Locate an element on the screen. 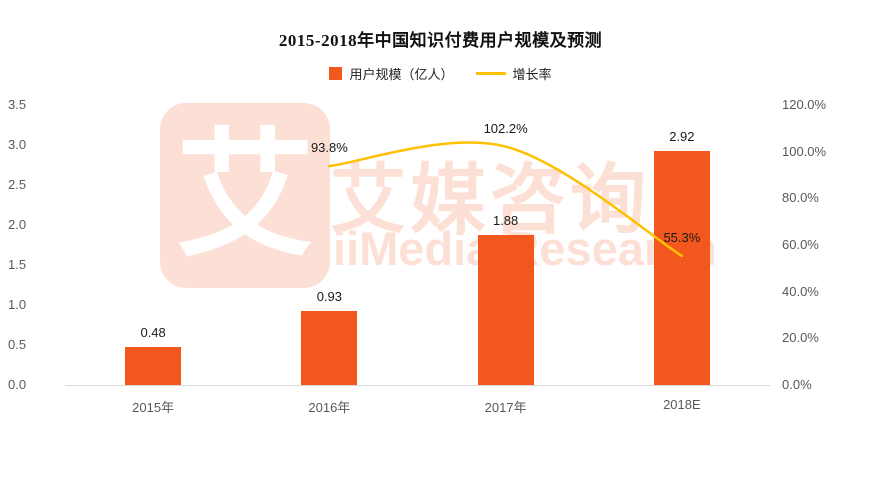 This screenshot has height=485, width=881. legend-label-user-scale: 用户规模（亿人） is located at coordinates (401, 74).